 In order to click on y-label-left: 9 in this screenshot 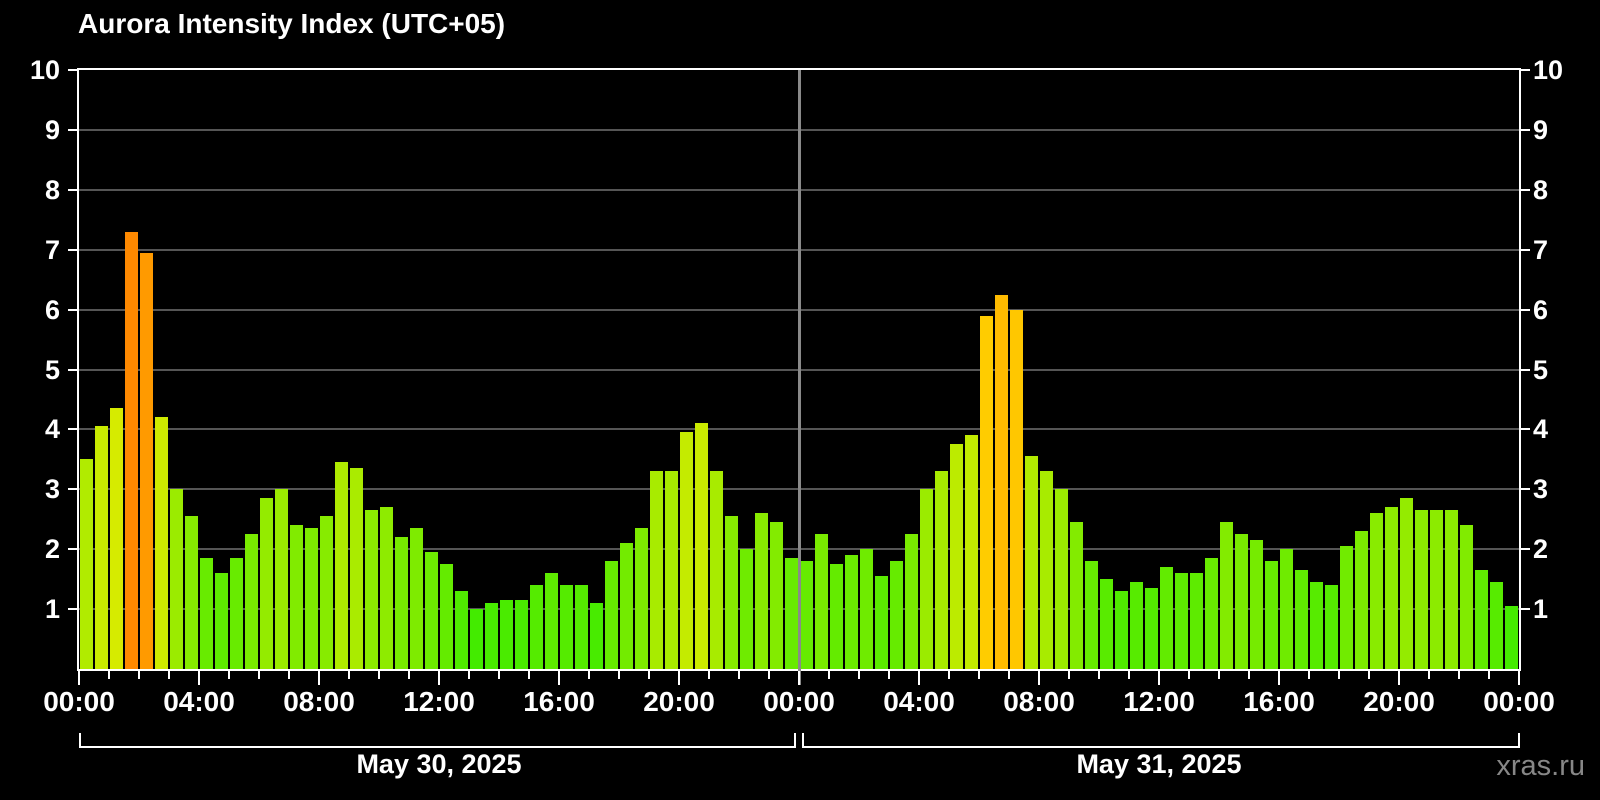, I will do `click(52, 129)`.